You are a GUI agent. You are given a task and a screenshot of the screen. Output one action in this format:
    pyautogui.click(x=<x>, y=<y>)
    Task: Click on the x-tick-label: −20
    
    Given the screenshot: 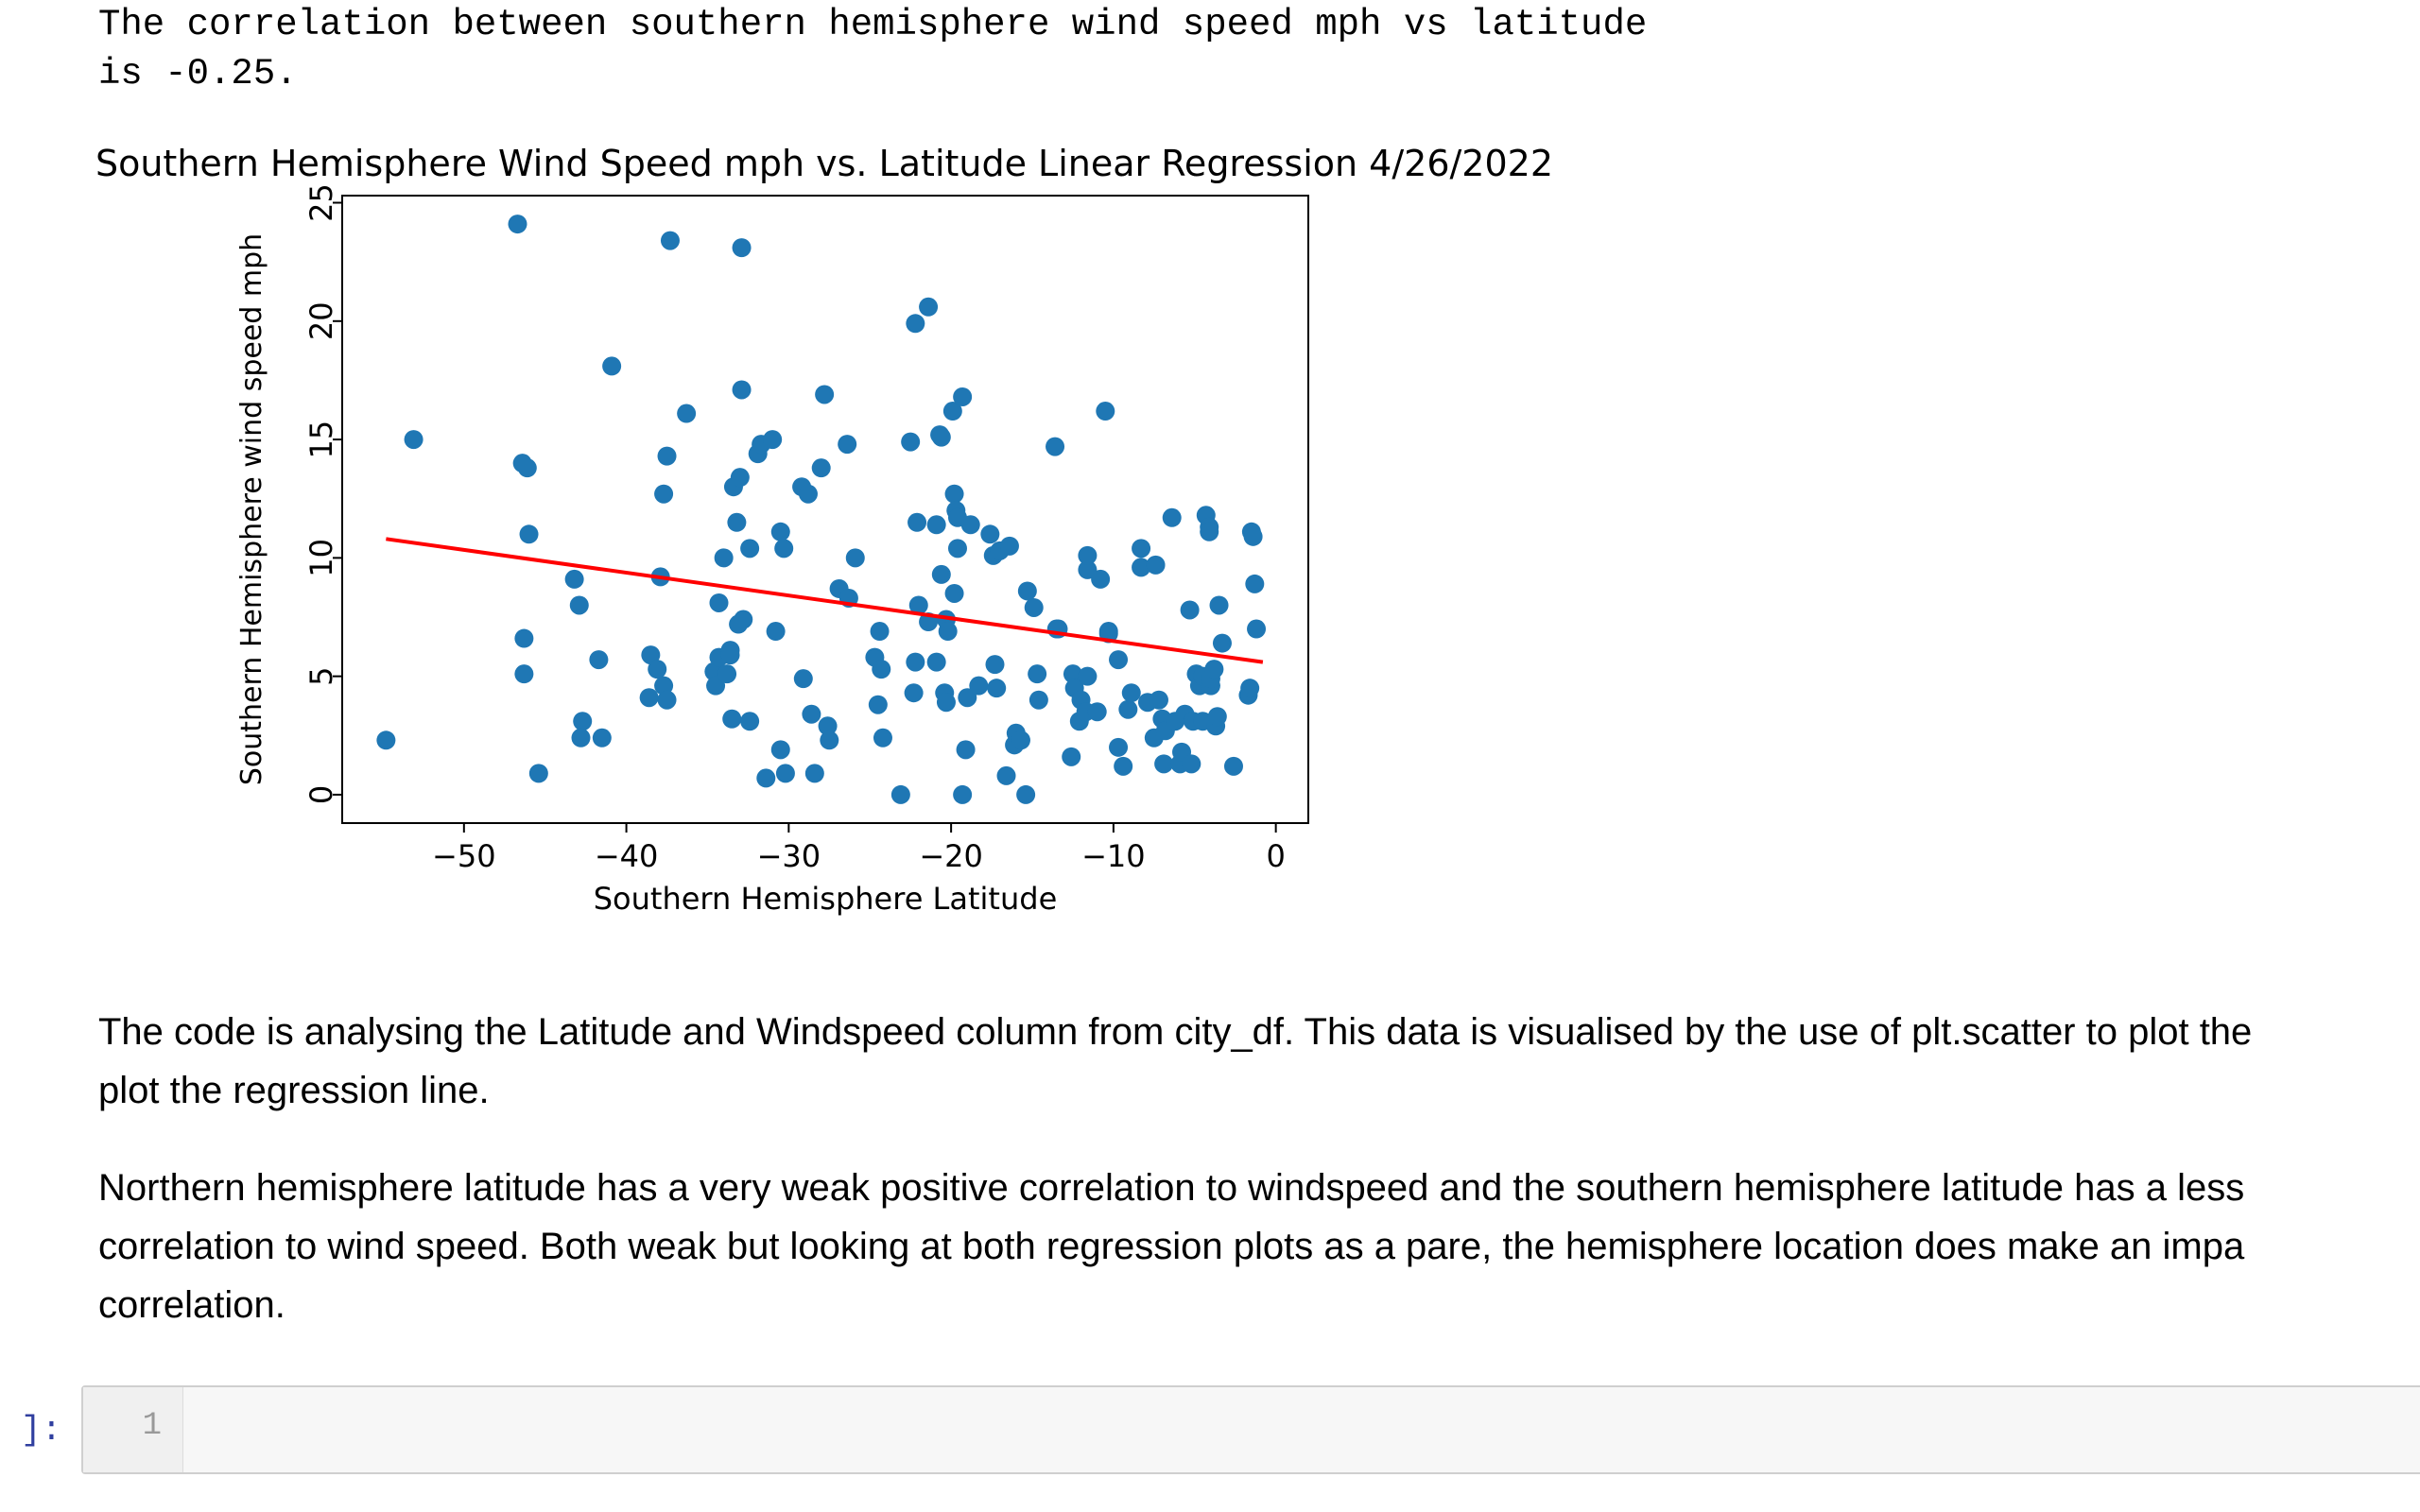 What is the action you would take?
    pyautogui.click(x=951, y=856)
    